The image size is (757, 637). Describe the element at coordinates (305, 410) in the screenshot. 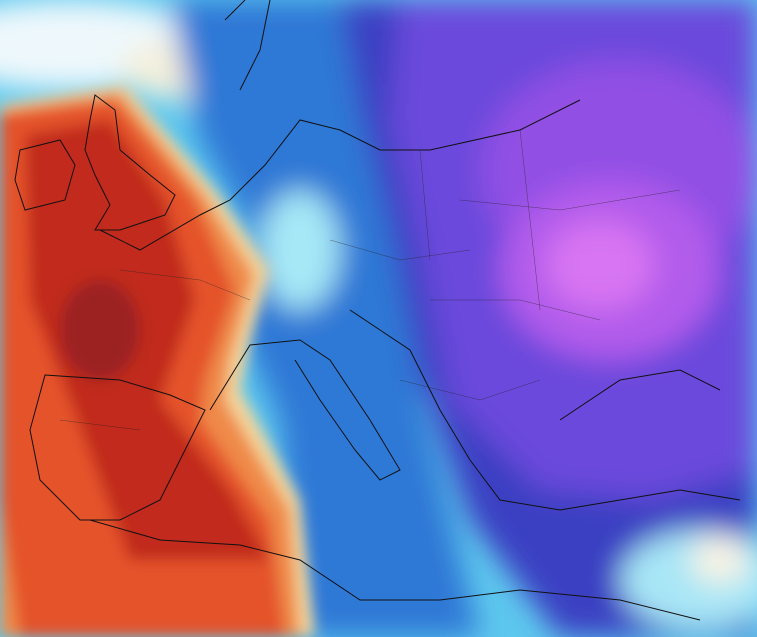

I see `coast-italy` at that location.